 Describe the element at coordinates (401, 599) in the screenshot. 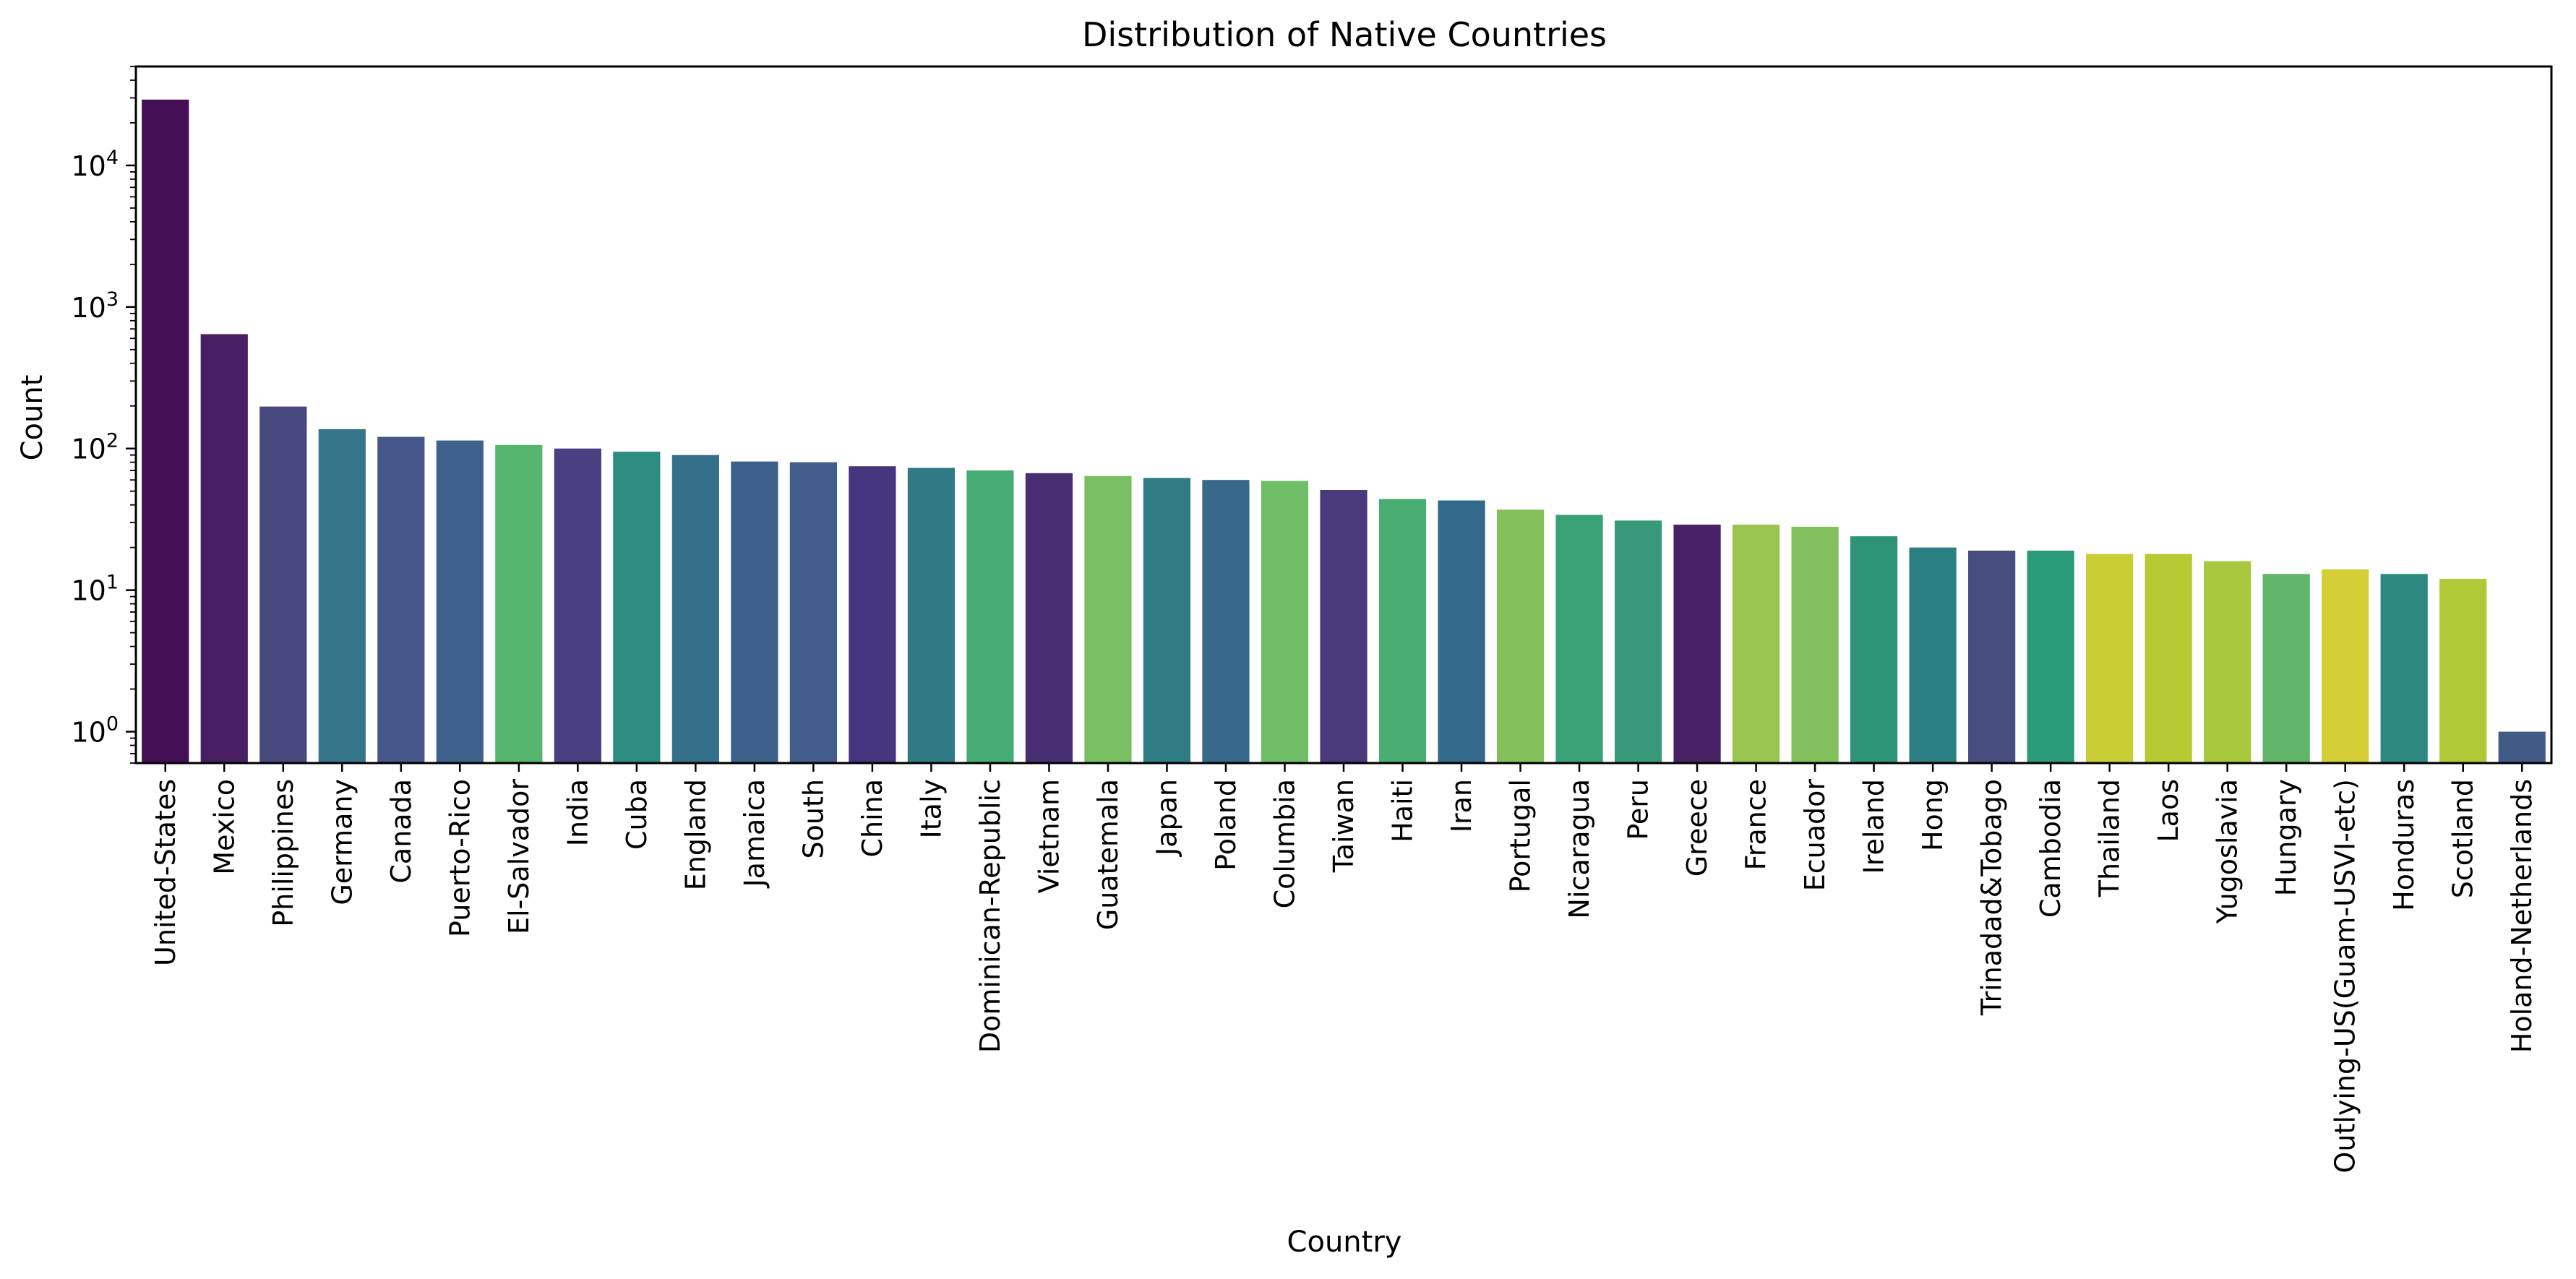

I see `bar-canada` at that location.